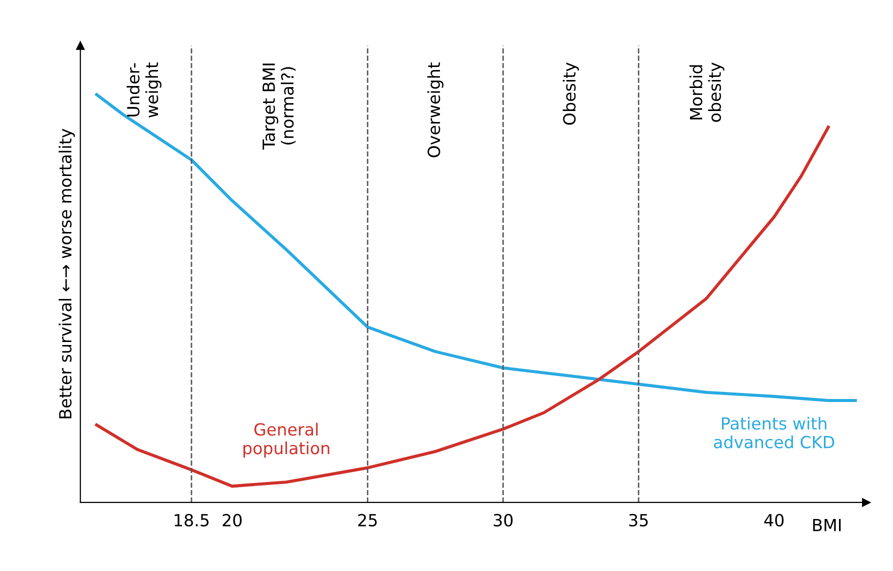 The image size is (893, 571). I want to click on y-axis-title: Better survival ←→ worse mortality, so click(66, 273).